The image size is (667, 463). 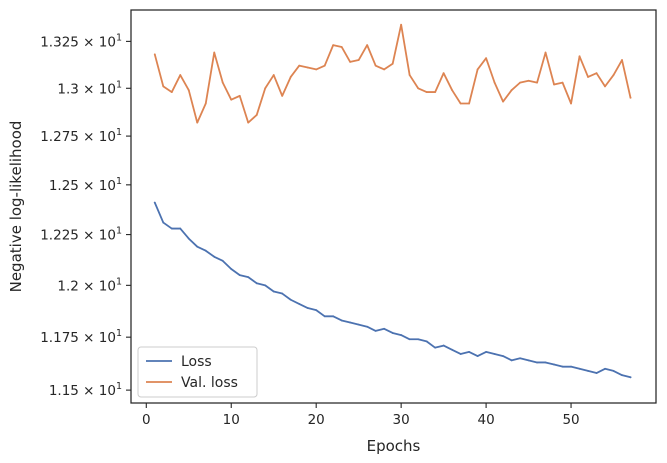 What do you see at coordinates (196, 362) in the screenshot?
I see `legend-label: Loss` at bounding box center [196, 362].